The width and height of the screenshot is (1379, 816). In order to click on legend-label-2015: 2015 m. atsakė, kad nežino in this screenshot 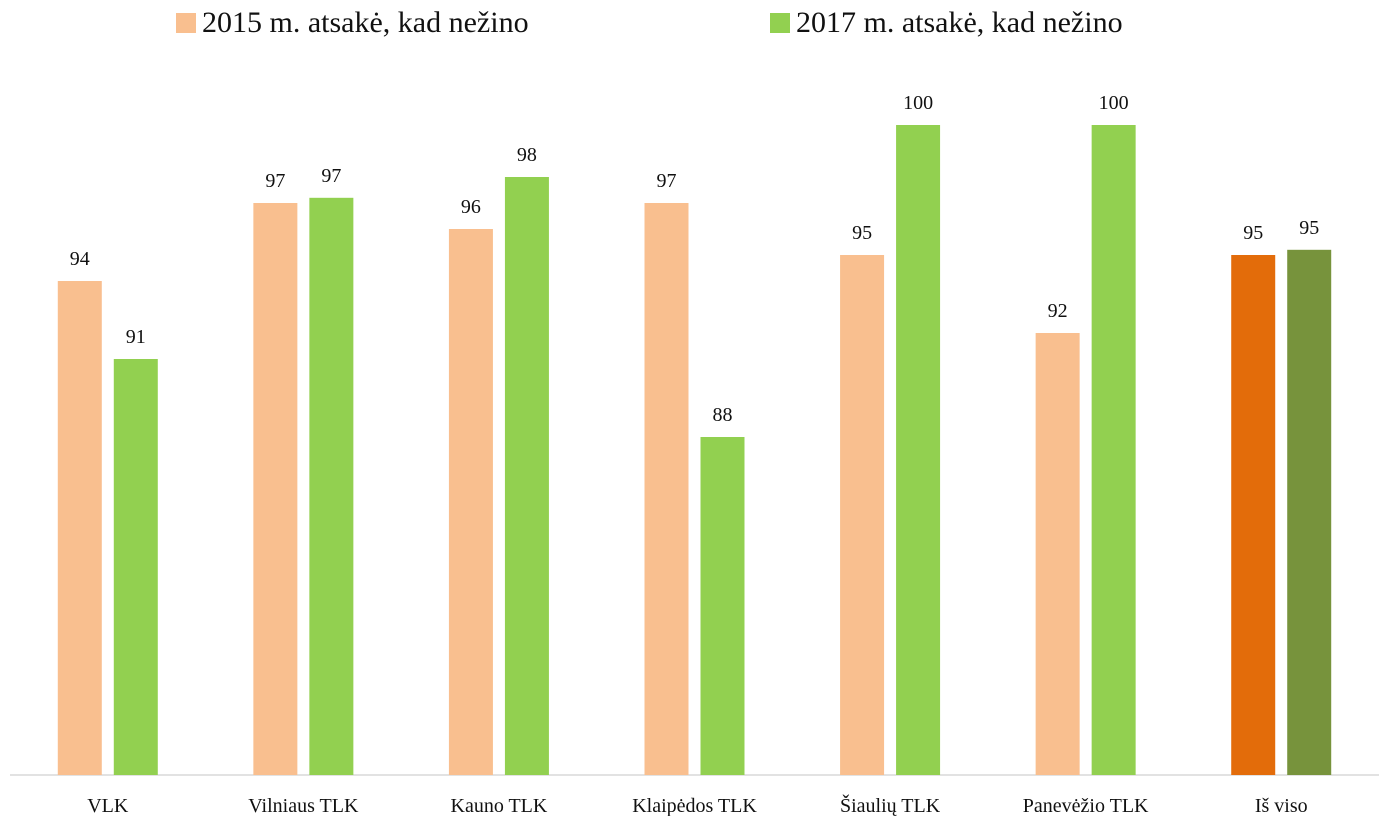, I will do `click(365, 22)`.